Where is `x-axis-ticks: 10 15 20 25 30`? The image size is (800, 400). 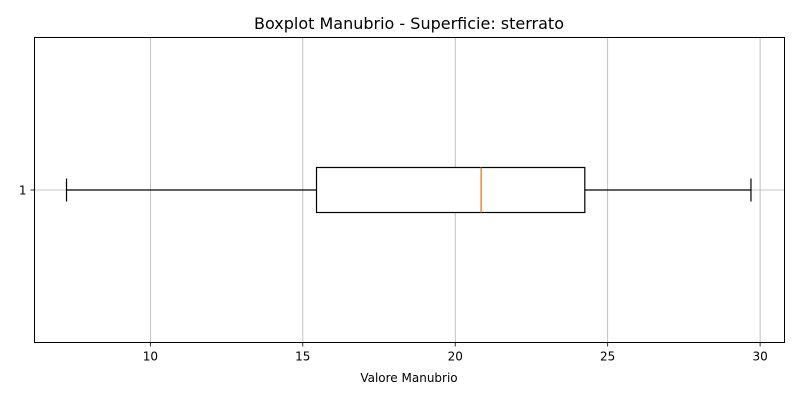 x-axis-ticks: 10 15 20 25 30 is located at coordinates (455, 353).